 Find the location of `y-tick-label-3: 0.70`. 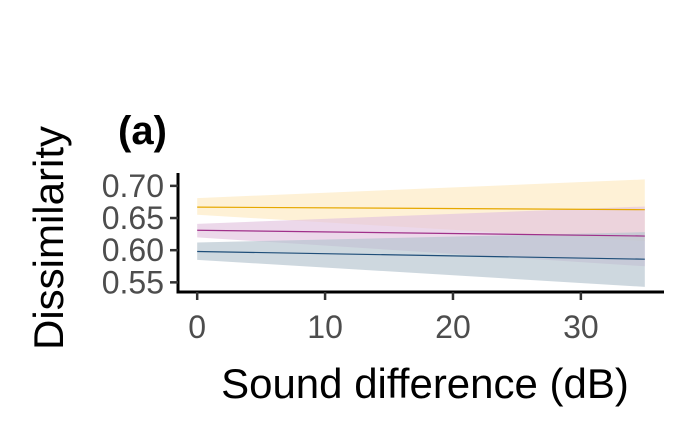

y-tick-label-3: 0.70 is located at coordinates (133, 186).